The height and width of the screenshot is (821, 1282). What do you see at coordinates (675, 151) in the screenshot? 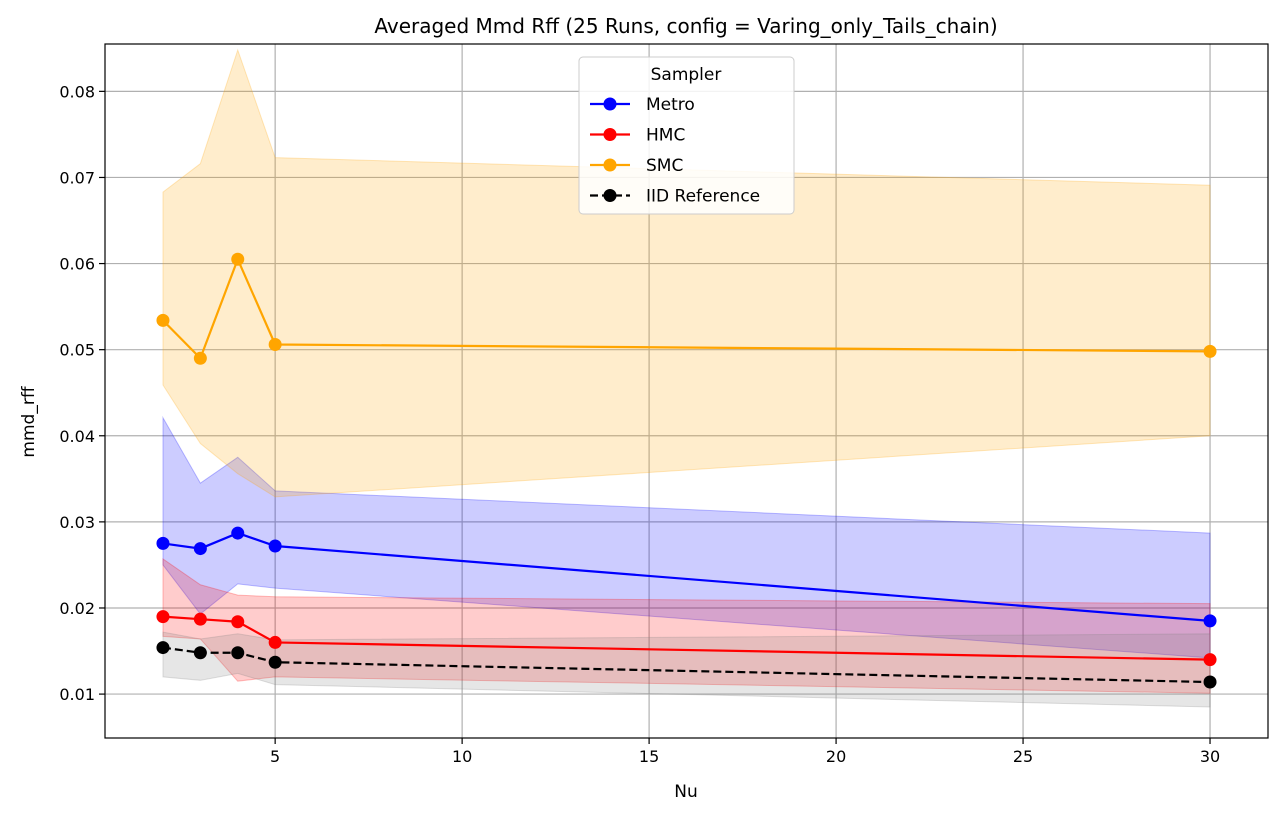
I see `legend-items: Metro HMC SMC IID Reference` at bounding box center [675, 151].